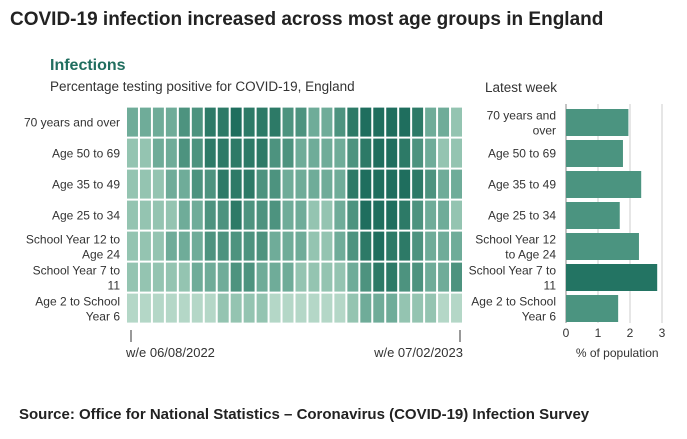  Describe the element at coordinates (521, 87) in the screenshot. I see `latest-week-title: Latest week` at that location.